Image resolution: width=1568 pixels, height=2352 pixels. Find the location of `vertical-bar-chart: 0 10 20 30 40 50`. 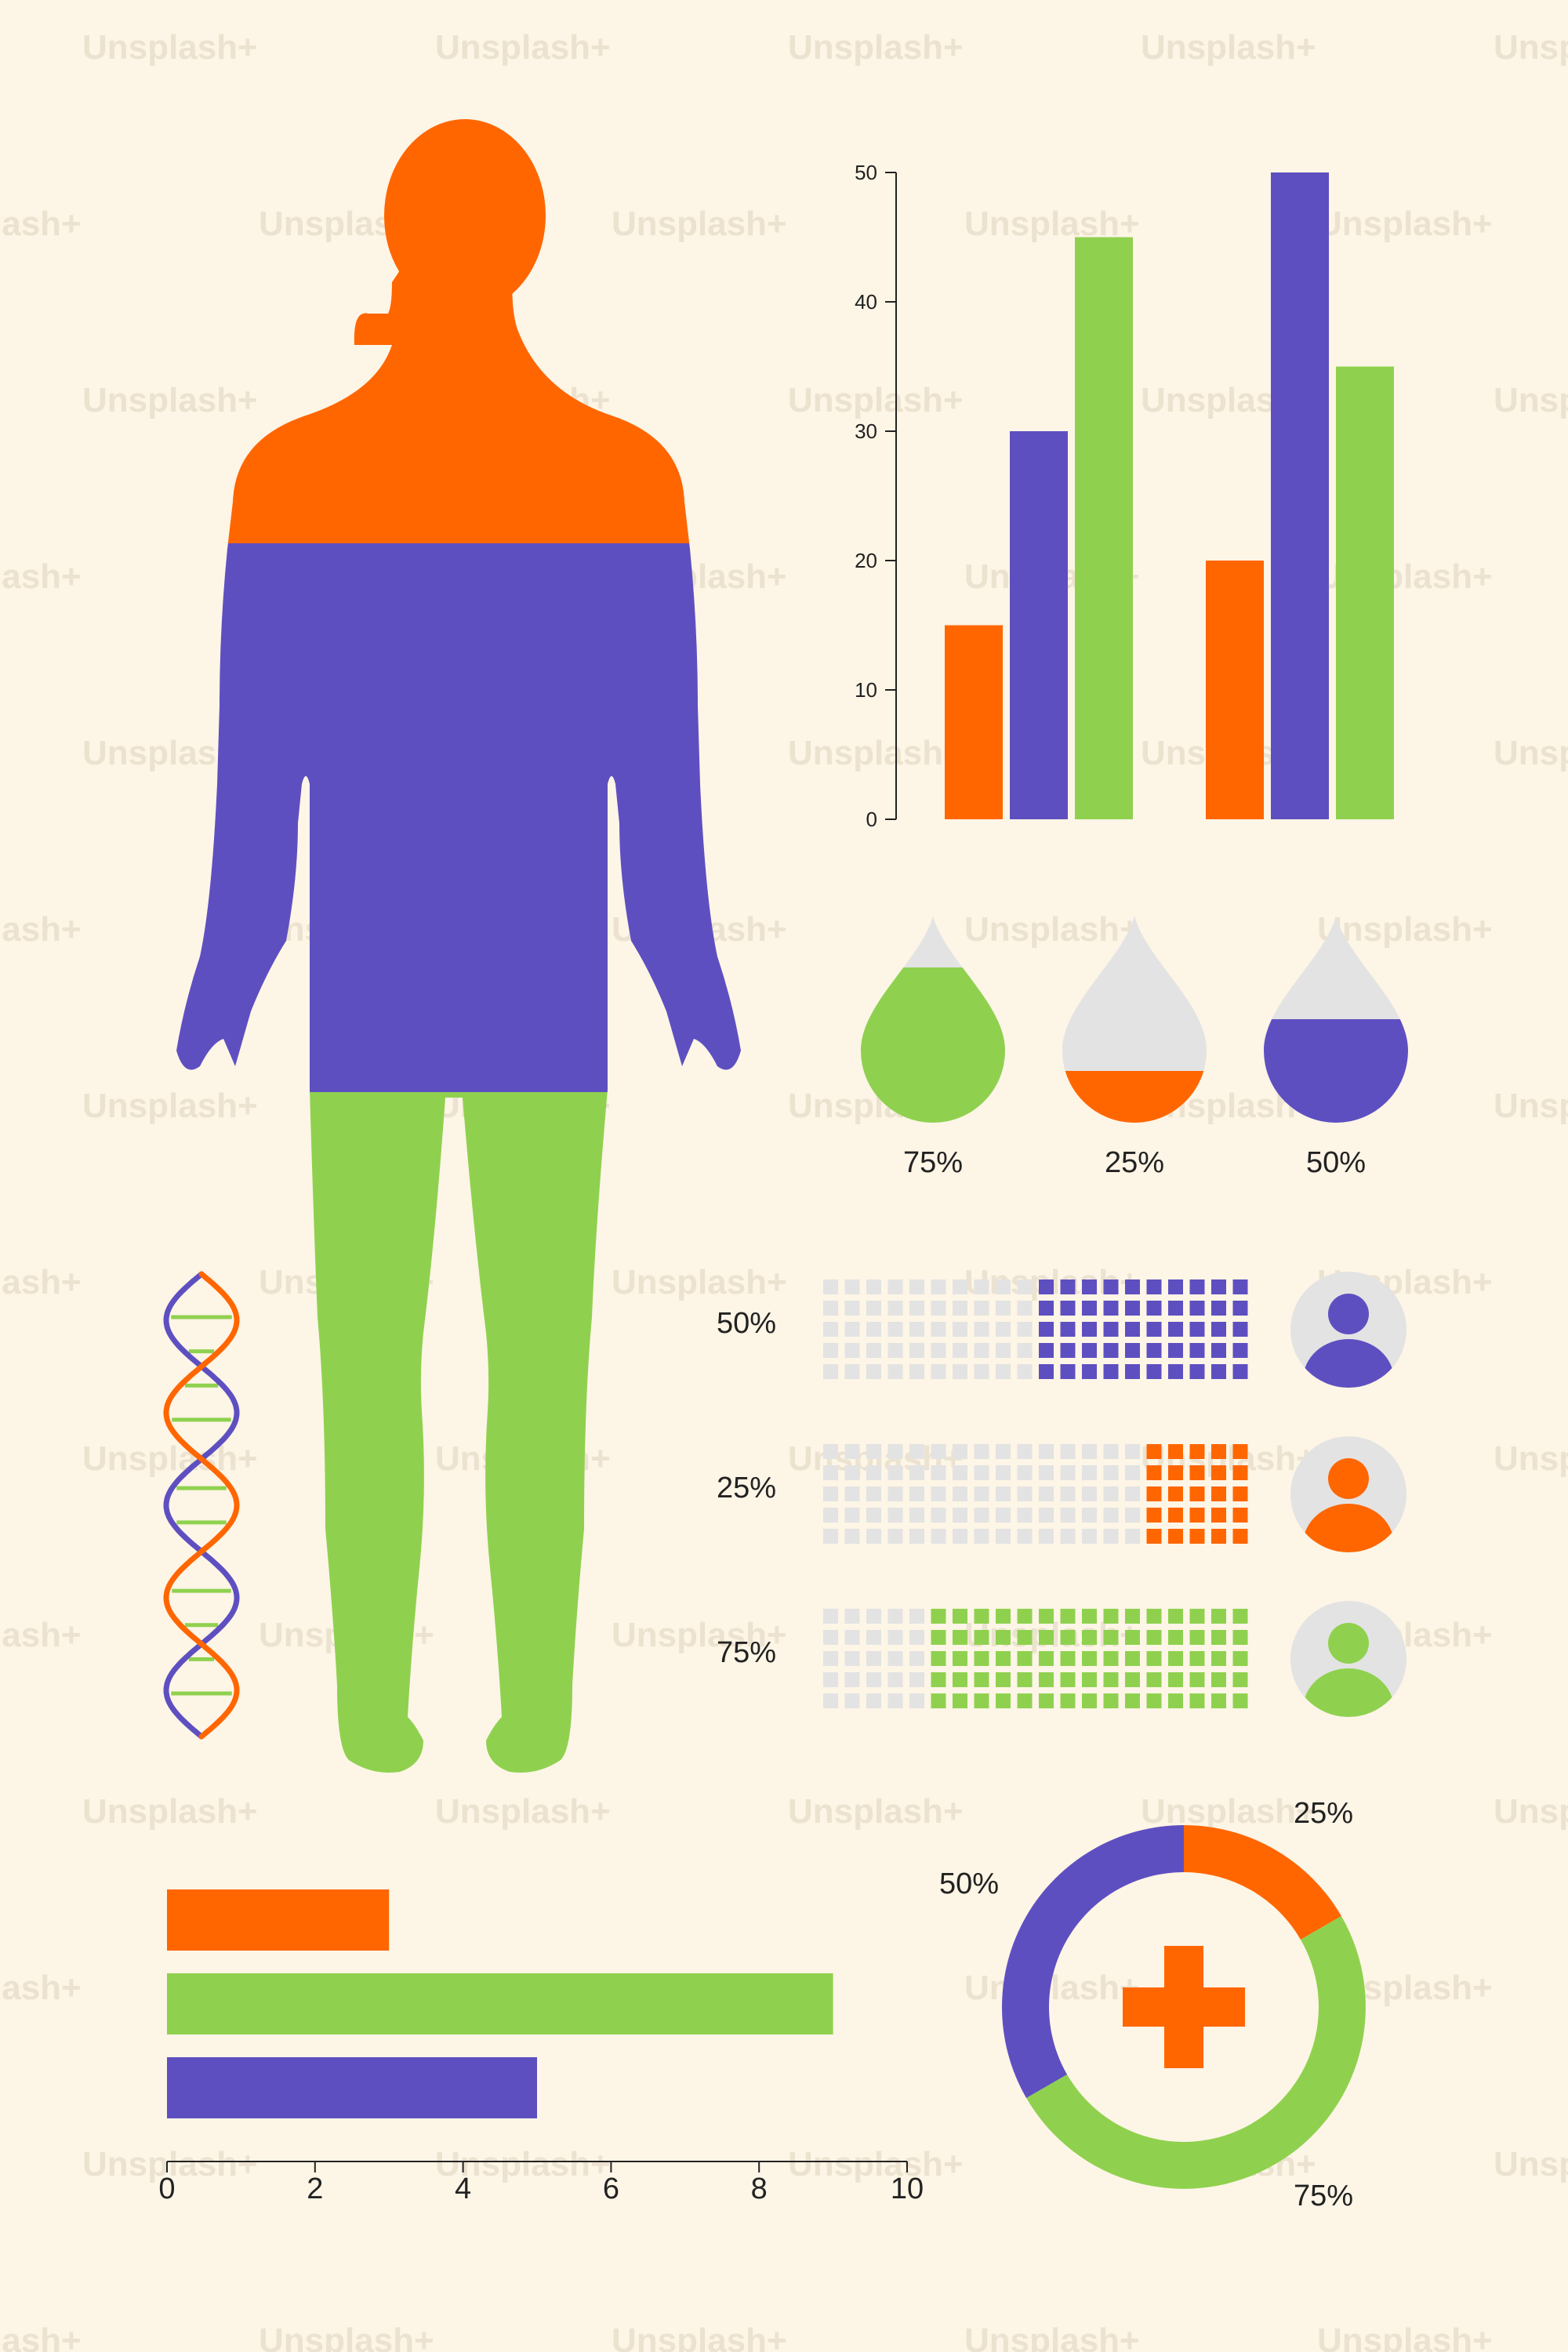

vertical-bar-chart: 0 10 20 30 40 50 is located at coordinates (1124, 496).